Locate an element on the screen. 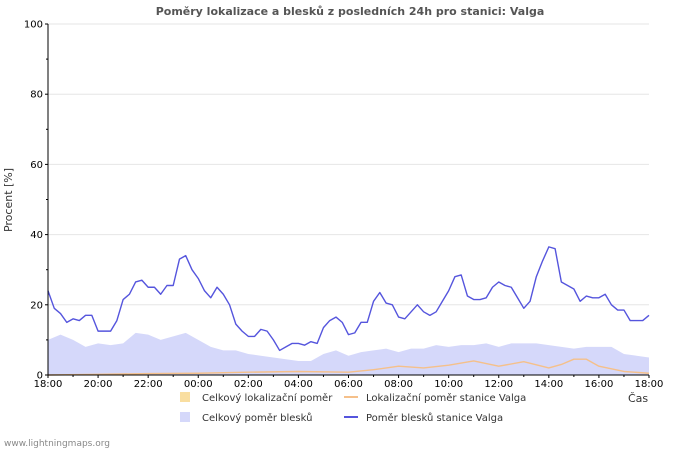 The width and height of the screenshot is (700, 450). y-tick-label-4: 80 is located at coordinates (36, 95).